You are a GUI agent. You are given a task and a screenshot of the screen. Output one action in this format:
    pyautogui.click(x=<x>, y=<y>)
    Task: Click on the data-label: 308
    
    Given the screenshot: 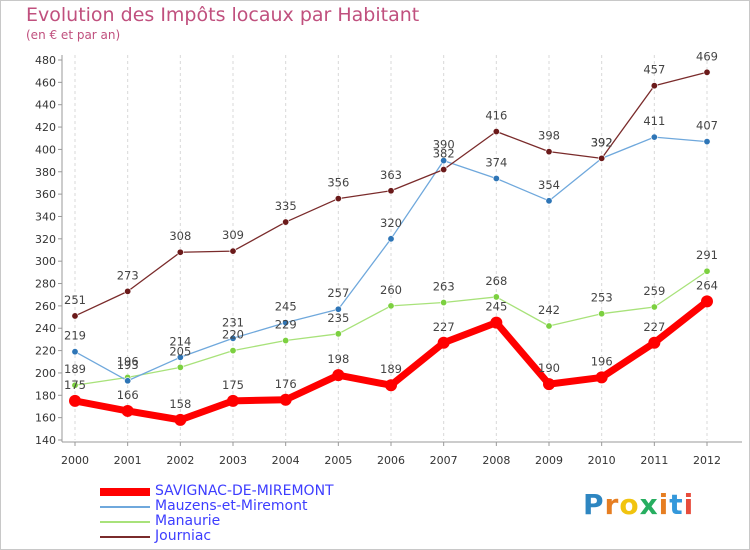 What is the action you would take?
    pyautogui.click(x=180, y=236)
    